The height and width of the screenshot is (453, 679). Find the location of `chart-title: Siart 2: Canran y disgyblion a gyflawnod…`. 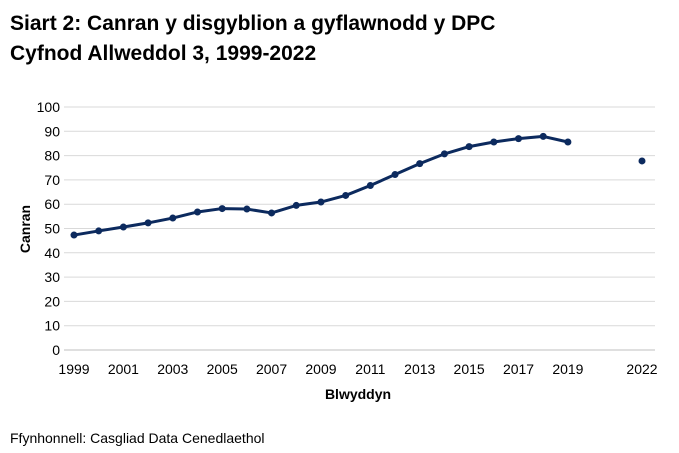

chart-title: Siart 2: Canran y disgyblion a gyflawnod… is located at coordinates (252, 23).